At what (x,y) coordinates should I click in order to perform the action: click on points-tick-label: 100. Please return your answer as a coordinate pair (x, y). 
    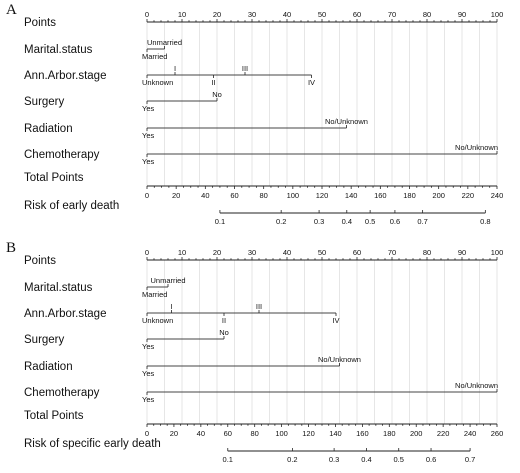
    Looking at the image, I should click on (497, 252).